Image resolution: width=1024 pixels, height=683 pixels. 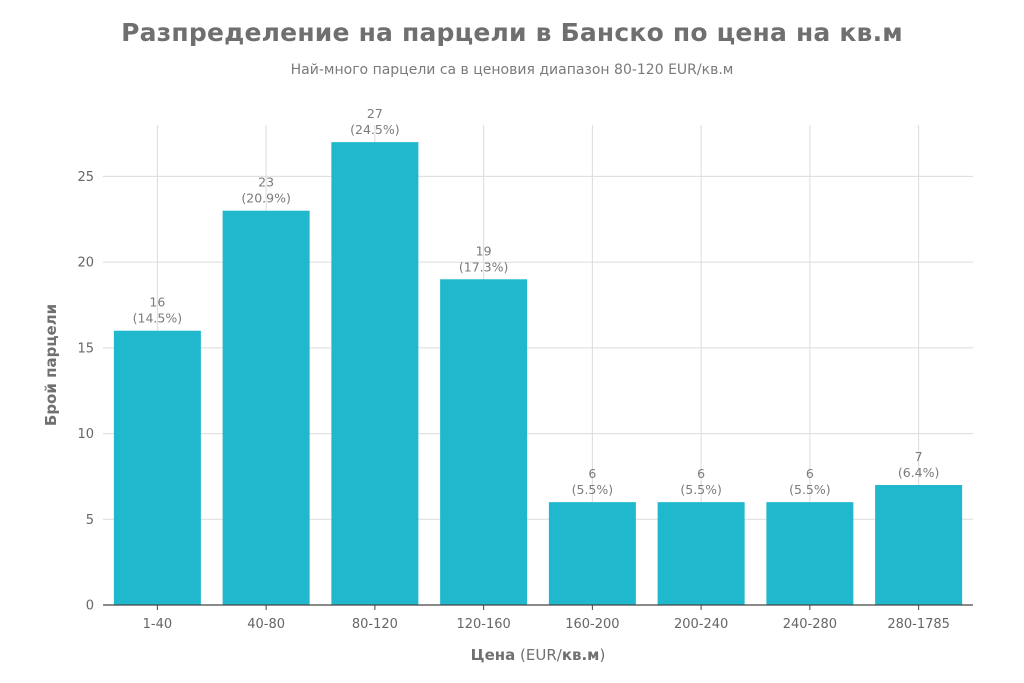 I want to click on y-tick-label: 10, so click(x=85, y=434).